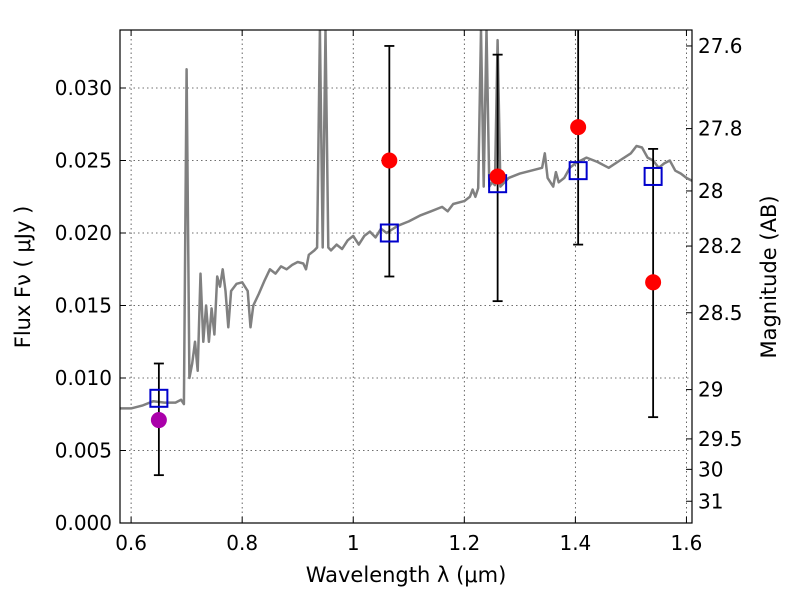 This screenshot has width=800, height=600. Describe the element at coordinates (720, 246) in the screenshot. I see `y2-tick-label: 28.2` at that location.